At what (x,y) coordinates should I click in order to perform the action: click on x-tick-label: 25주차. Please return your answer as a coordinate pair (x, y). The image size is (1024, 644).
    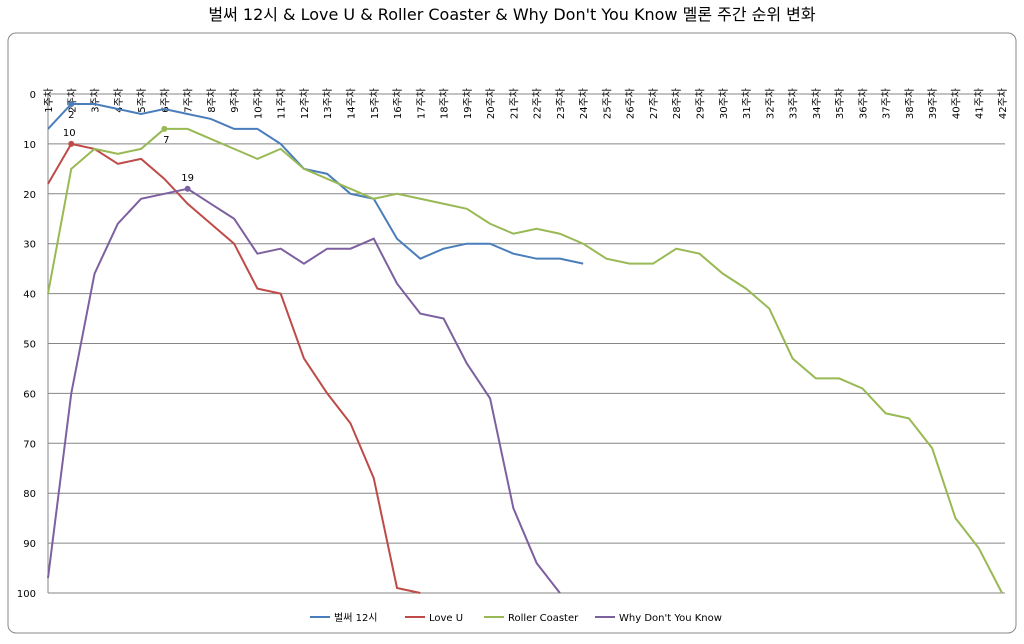
    Looking at the image, I should click on (607, 103).